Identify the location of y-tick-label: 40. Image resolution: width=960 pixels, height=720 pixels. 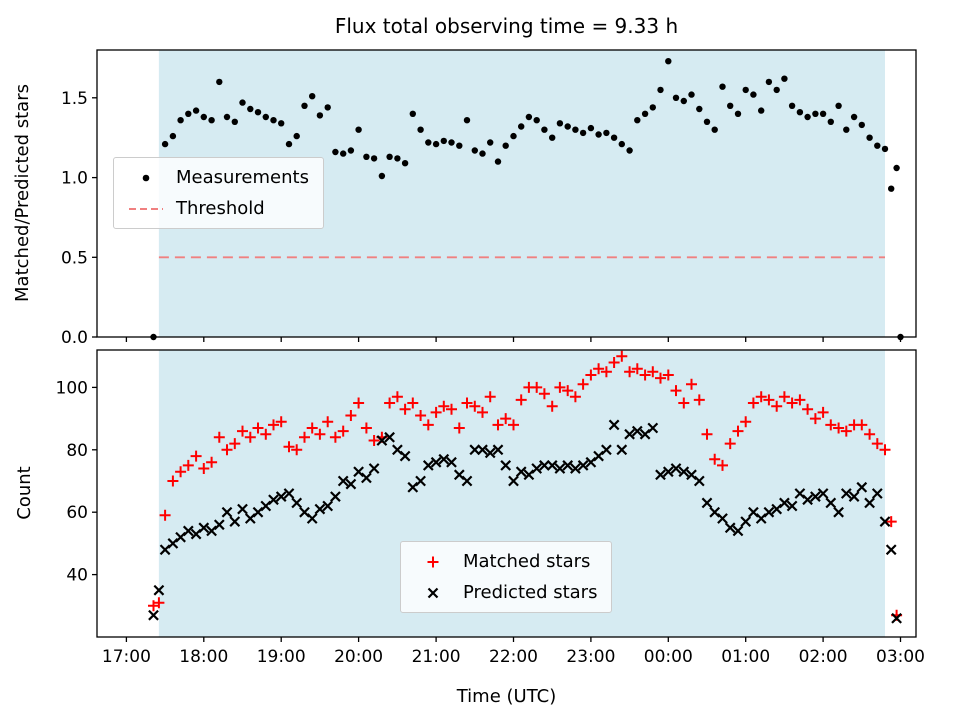
(77, 576).